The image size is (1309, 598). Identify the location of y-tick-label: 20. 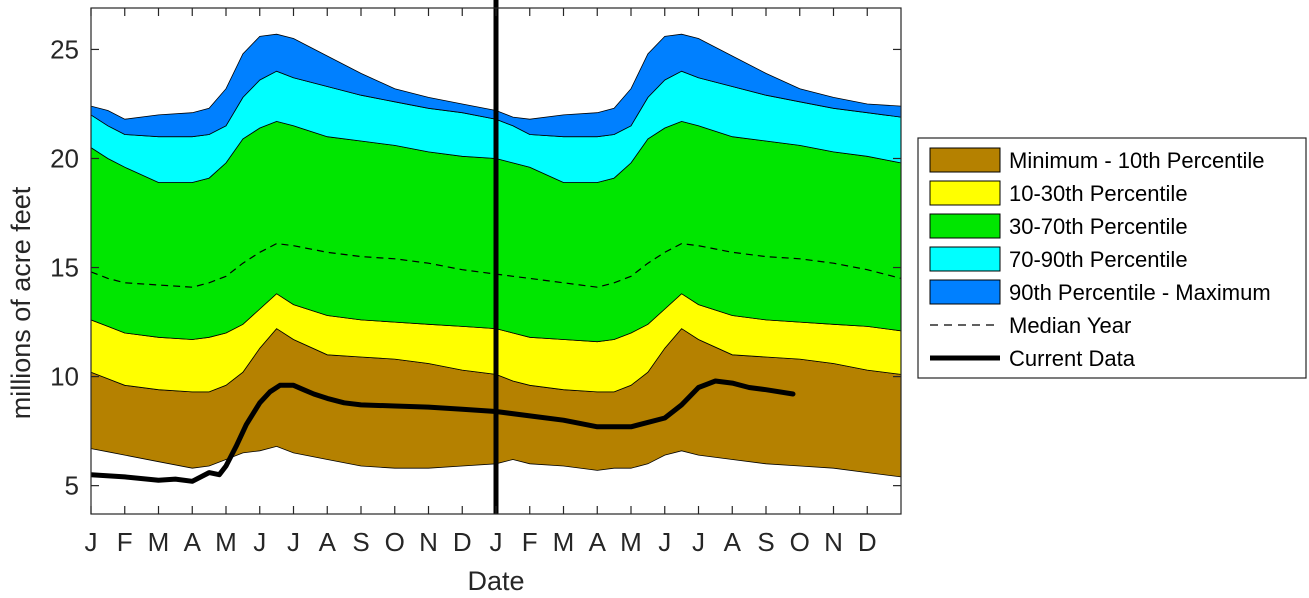
(64, 158).